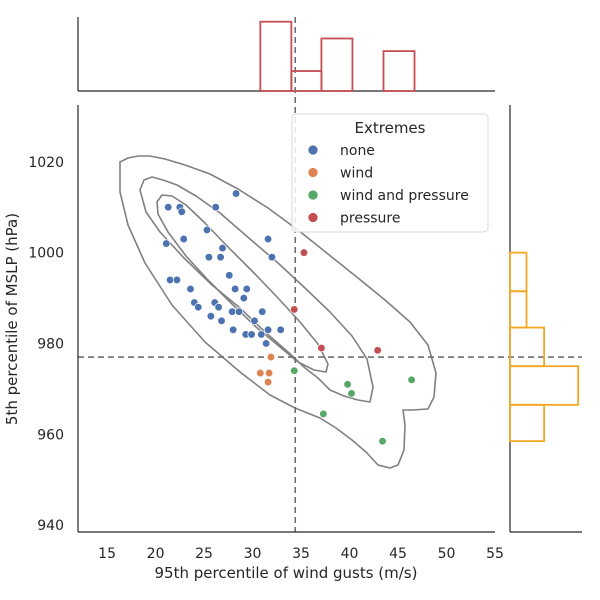  Describe the element at coordinates (156, 554) in the screenshot. I see `x-tick-label: 20` at that location.